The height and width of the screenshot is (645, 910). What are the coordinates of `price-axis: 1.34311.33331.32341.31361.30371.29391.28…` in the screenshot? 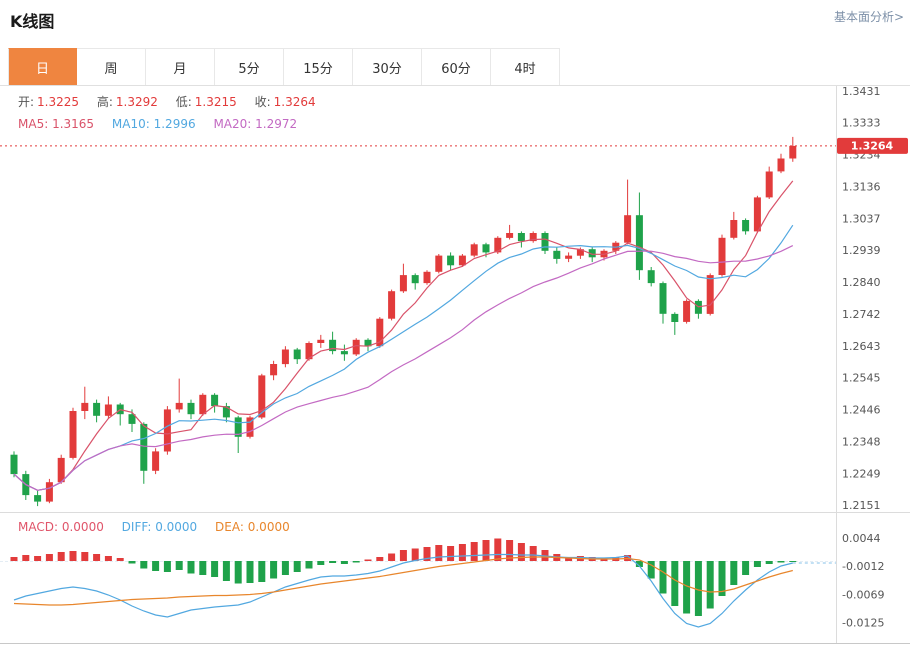 It's located at (861, 299).